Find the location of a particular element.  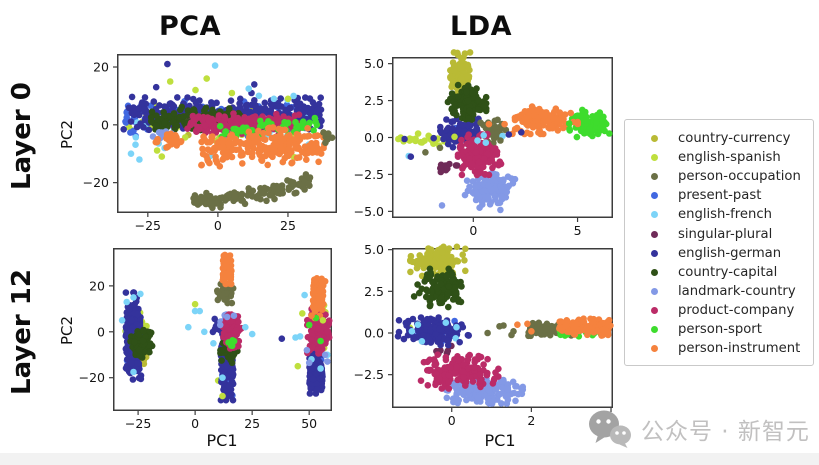

legend-item: english-spanish is located at coordinates (732, 157).